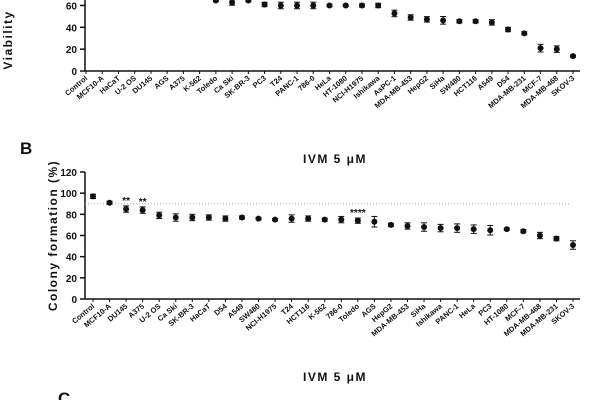  What do you see at coordinates (467, 310) in the screenshot?
I see `x-tick-label: HeLa` at bounding box center [467, 310].